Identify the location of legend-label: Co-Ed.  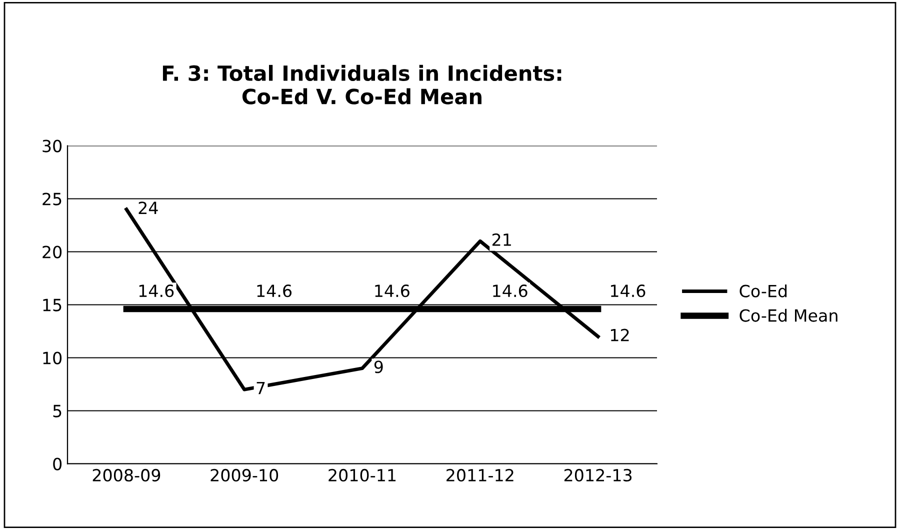
(763, 291).